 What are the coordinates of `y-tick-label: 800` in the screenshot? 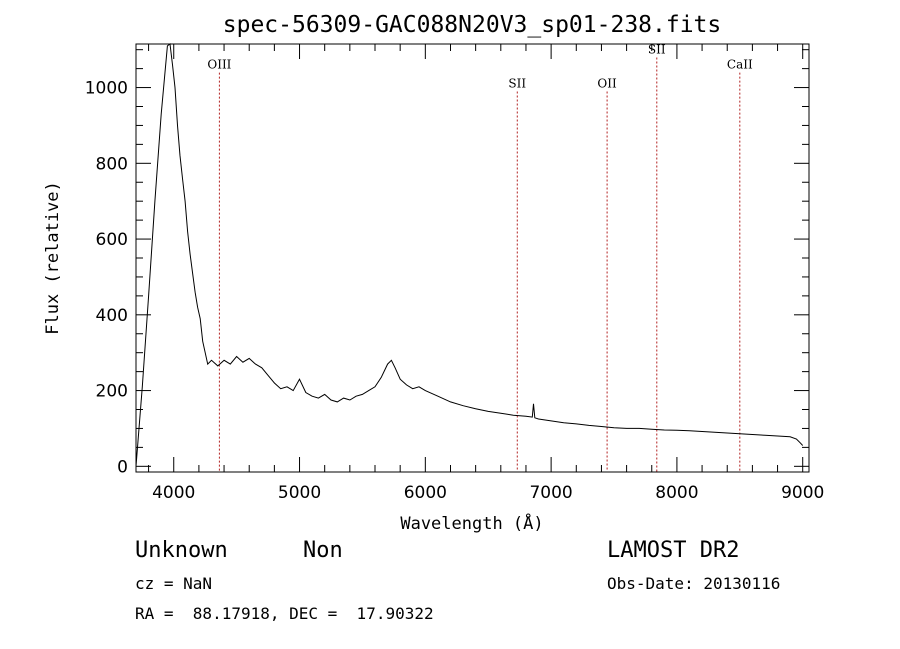 It's located at (112, 164).